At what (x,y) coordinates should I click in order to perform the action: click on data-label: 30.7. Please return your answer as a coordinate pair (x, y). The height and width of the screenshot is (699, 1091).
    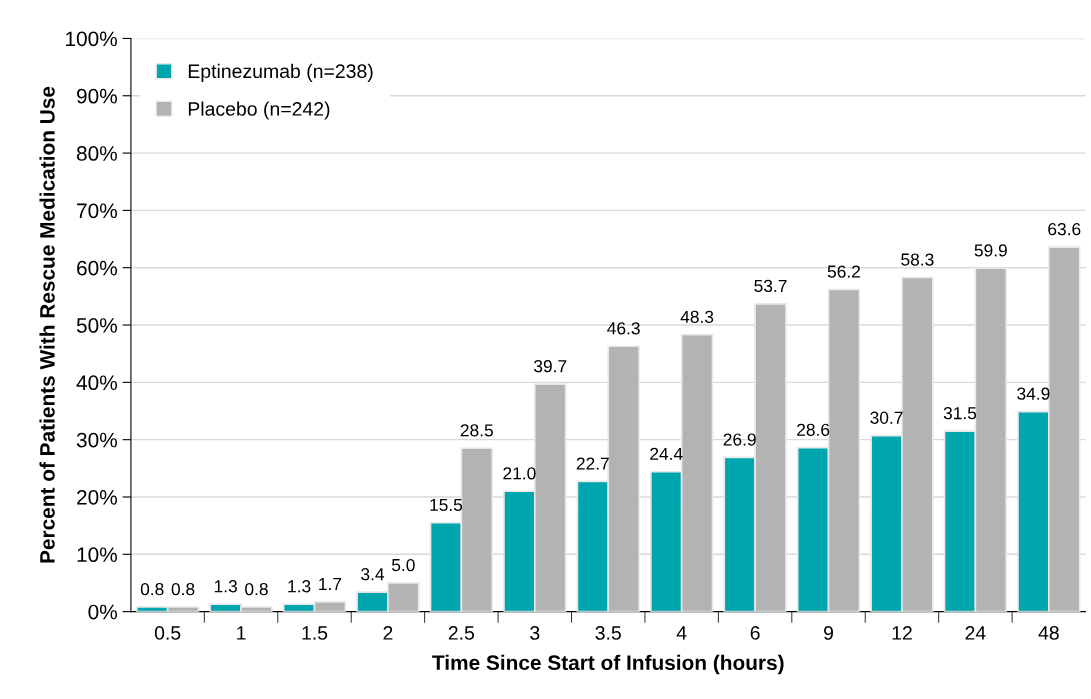
    Looking at the image, I should click on (886, 417).